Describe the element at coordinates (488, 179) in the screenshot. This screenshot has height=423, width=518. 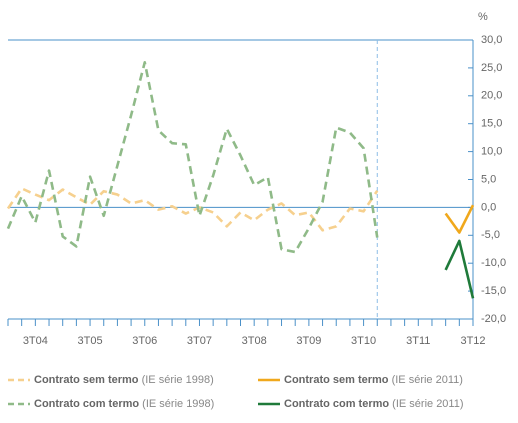
I see `y-tick-label: 5,0` at that location.